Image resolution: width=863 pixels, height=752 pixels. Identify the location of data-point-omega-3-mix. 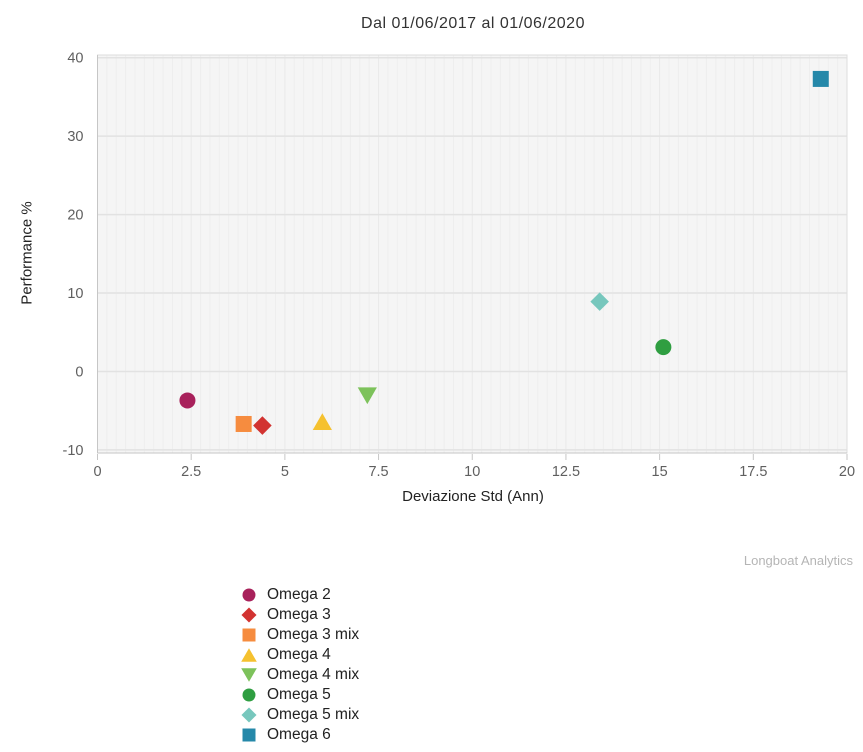
(243, 423).